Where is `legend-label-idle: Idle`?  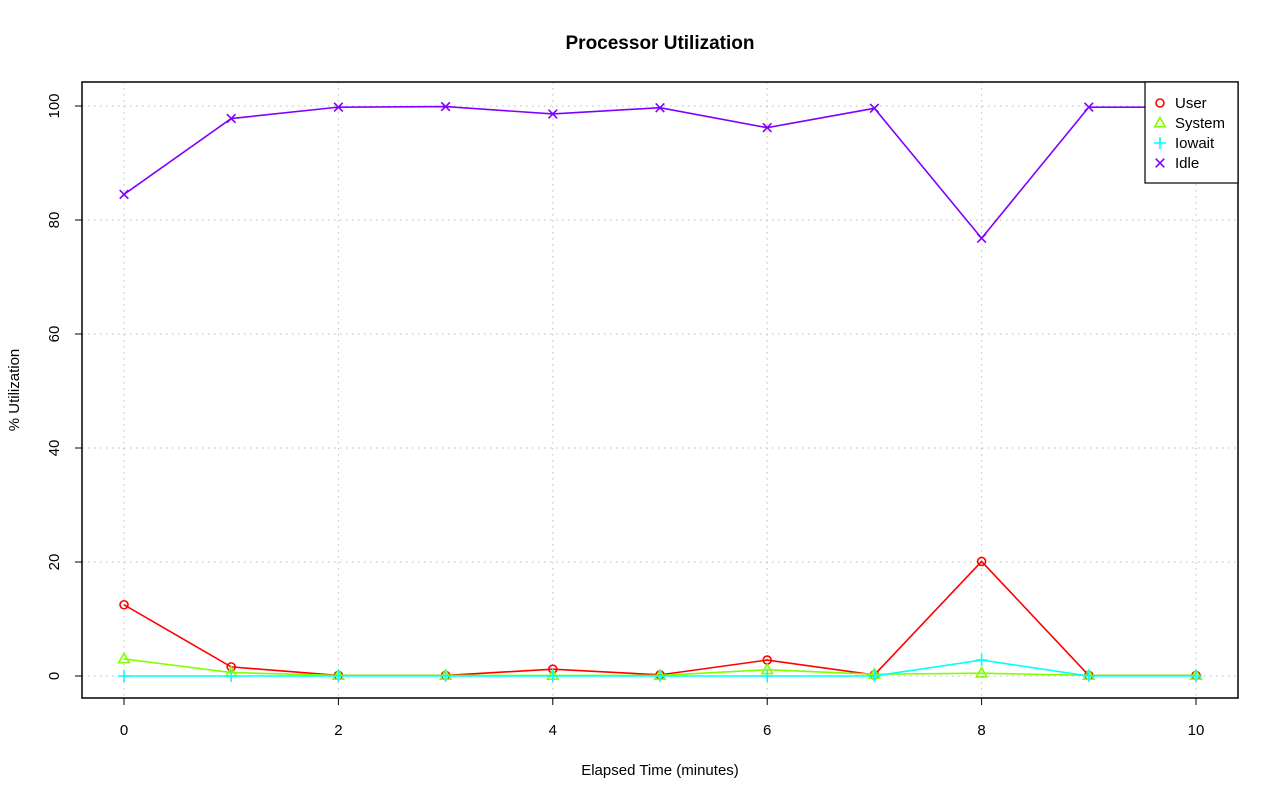 legend-label-idle: Idle is located at coordinates (1187, 163).